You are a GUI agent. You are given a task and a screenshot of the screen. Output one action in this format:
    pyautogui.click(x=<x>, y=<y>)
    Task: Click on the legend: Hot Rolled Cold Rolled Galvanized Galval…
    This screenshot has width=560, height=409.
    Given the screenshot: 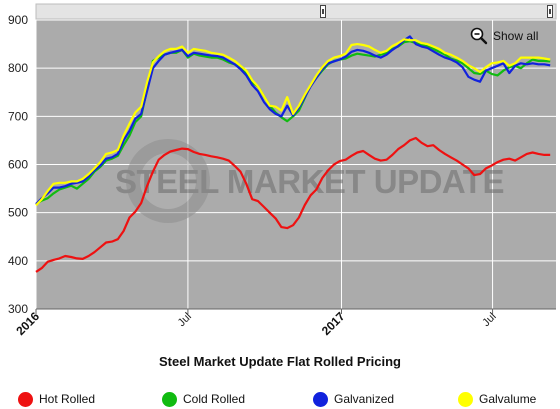 What is the action you would take?
    pyautogui.click(x=280, y=399)
    